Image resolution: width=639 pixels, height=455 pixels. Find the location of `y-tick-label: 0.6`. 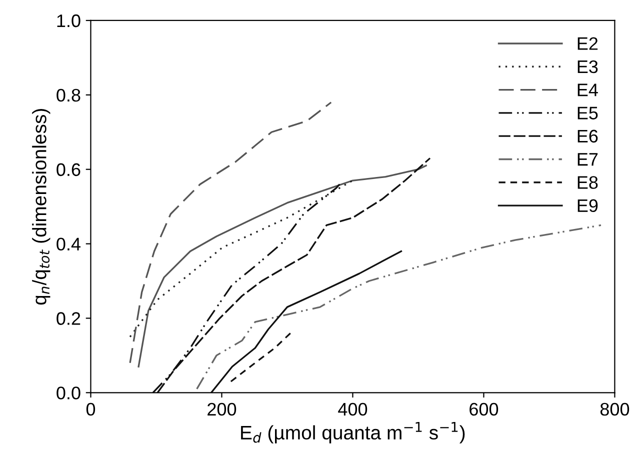

y-tick-label: 0.6 is located at coordinates (68, 169).